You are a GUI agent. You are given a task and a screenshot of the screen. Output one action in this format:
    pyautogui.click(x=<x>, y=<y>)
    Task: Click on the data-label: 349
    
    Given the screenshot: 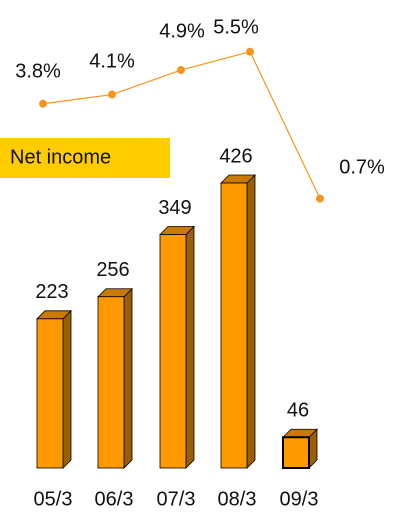 What is the action you would take?
    pyautogui.click(x=174, y=208)
    